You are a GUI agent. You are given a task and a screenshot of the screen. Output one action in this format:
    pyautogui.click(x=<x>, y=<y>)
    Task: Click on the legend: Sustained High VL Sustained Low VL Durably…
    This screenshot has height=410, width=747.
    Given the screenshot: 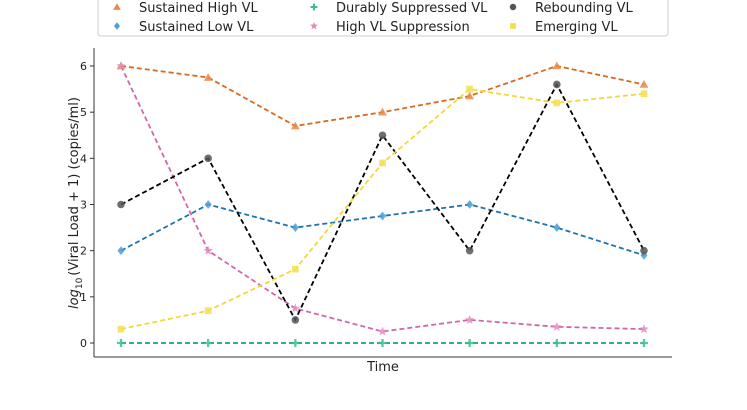 What is the action you would take?
    pyautogui.click(x=383, y=18)
    